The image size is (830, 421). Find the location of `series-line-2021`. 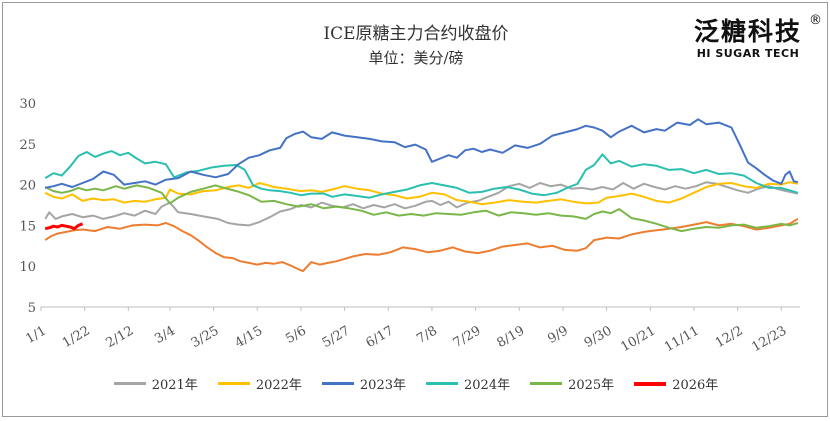

series-line-2021 is located at coordinates (421, 204).